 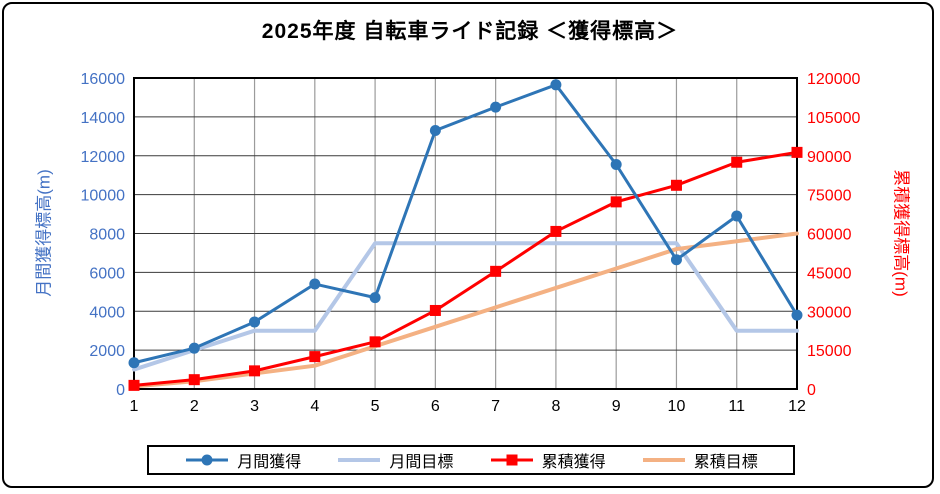 What do you see at coordinates (103, 118) in the screenshot?
I see `left-axis-tick-label: 14000` at bounding box center [103, 118].